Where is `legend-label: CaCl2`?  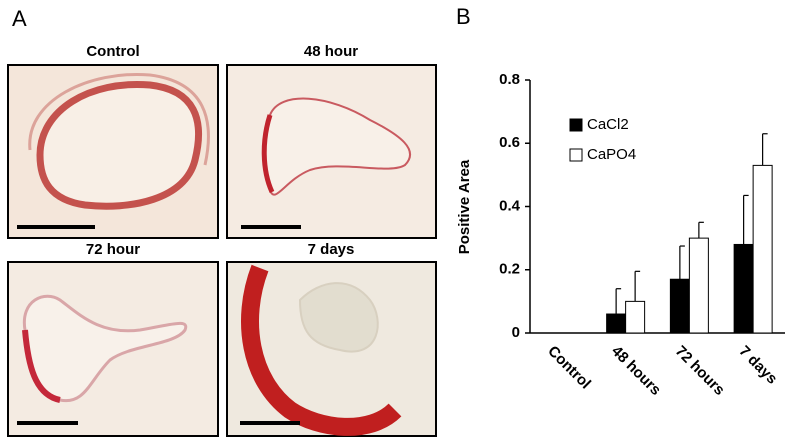
legend-label: CaCl2 is located at coordinates (608, 124).